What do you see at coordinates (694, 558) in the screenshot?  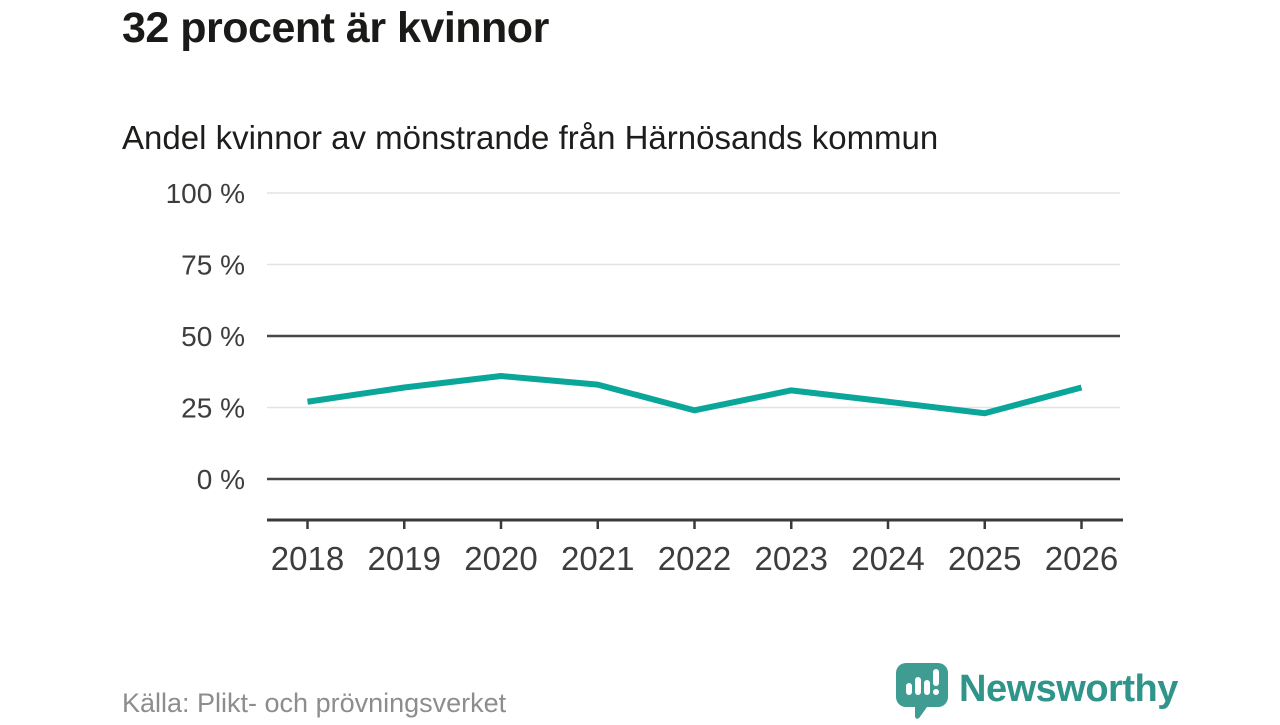 I see `x-tick-label: 2022` at bounding box center [694, 558].